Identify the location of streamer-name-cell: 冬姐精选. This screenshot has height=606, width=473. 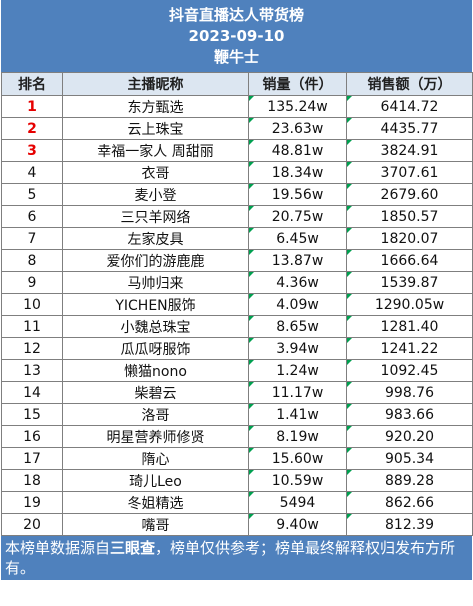
(155, 502).